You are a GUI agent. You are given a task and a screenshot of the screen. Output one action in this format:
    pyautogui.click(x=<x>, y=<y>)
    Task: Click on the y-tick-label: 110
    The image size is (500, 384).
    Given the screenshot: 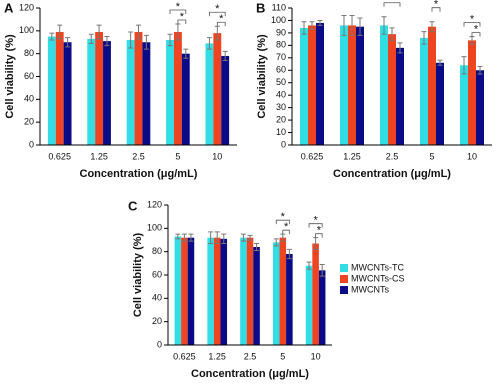 What is the action you would take?
    pyautogui.click(x=279, y=7)
    